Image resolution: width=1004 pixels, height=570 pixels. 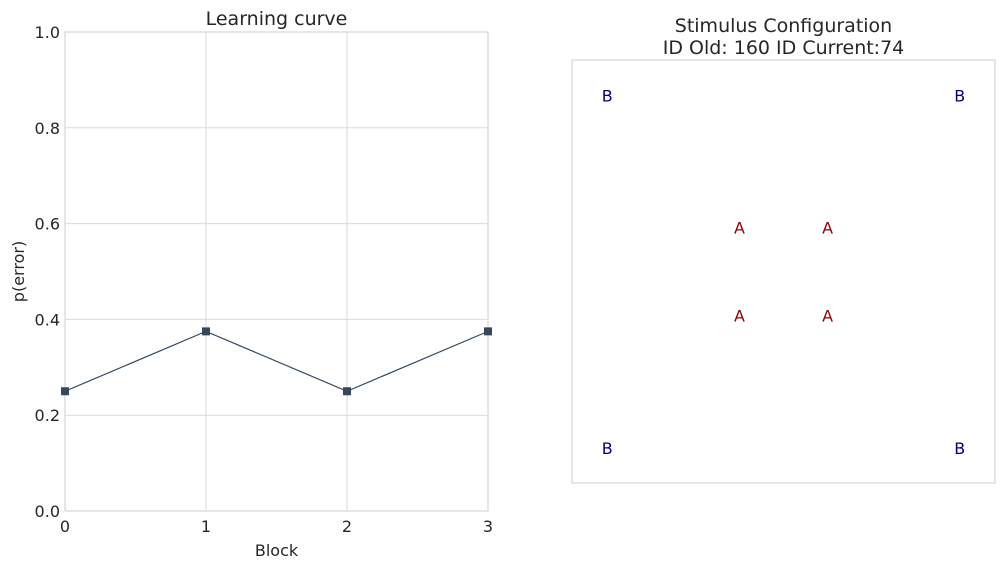 I want to click on learning-curve-series, so click(x=276, y=361).